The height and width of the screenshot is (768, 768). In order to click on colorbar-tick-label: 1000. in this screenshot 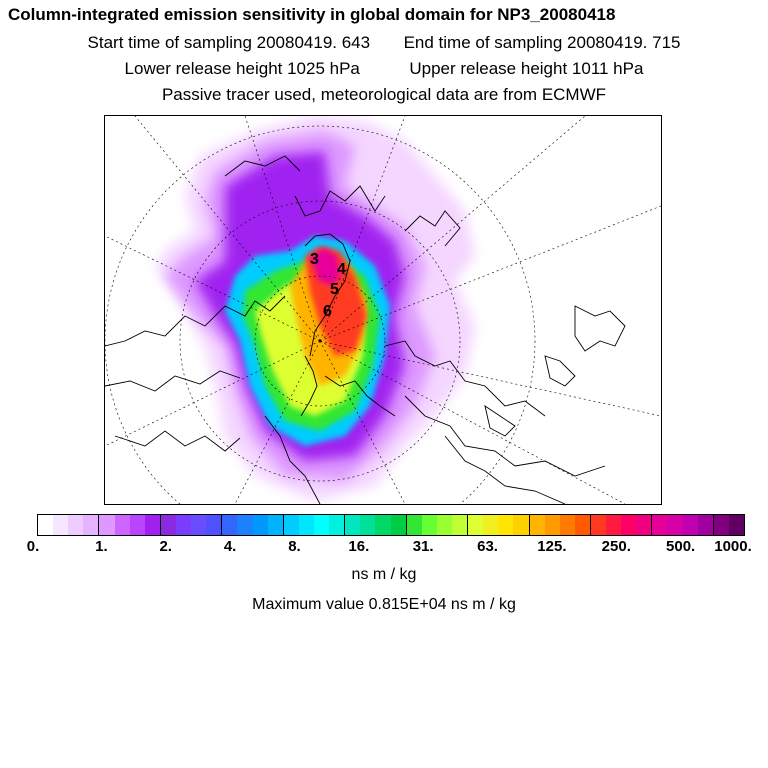, I will do `click(733, 546)`.